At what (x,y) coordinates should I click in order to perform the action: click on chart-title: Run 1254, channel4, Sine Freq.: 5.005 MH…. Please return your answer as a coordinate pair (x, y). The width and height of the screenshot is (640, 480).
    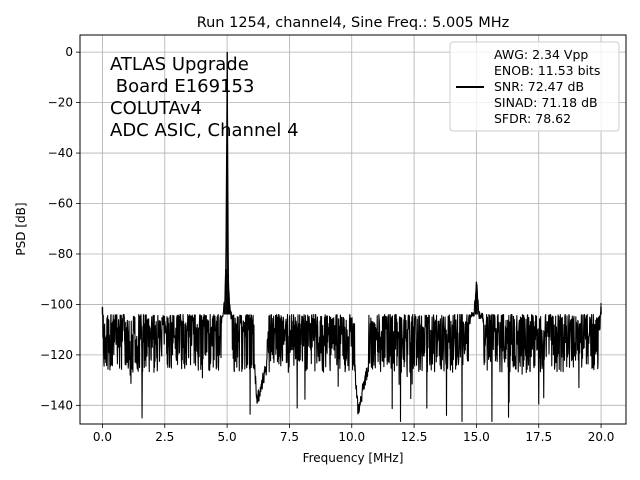
    Looking at the image, I should click on (353, 23).